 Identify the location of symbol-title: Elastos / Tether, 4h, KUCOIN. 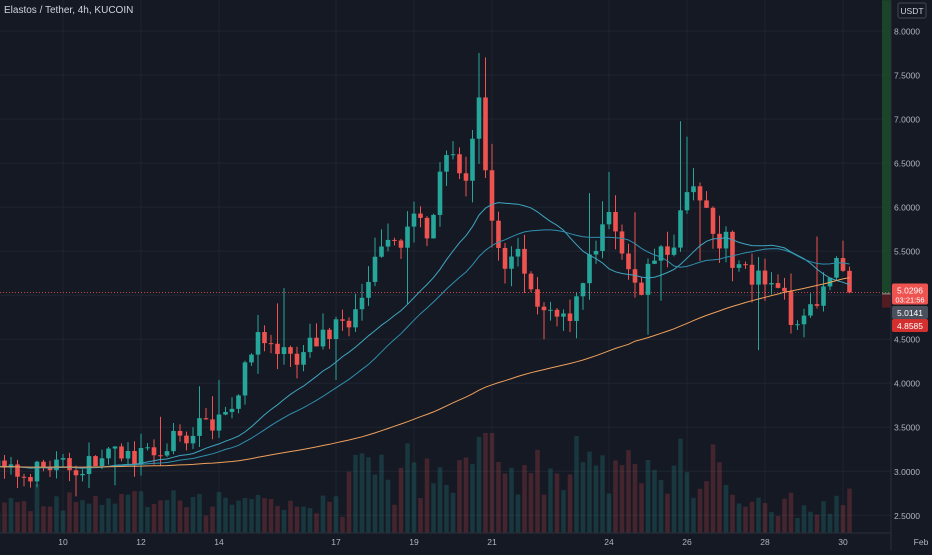
(68, 10).